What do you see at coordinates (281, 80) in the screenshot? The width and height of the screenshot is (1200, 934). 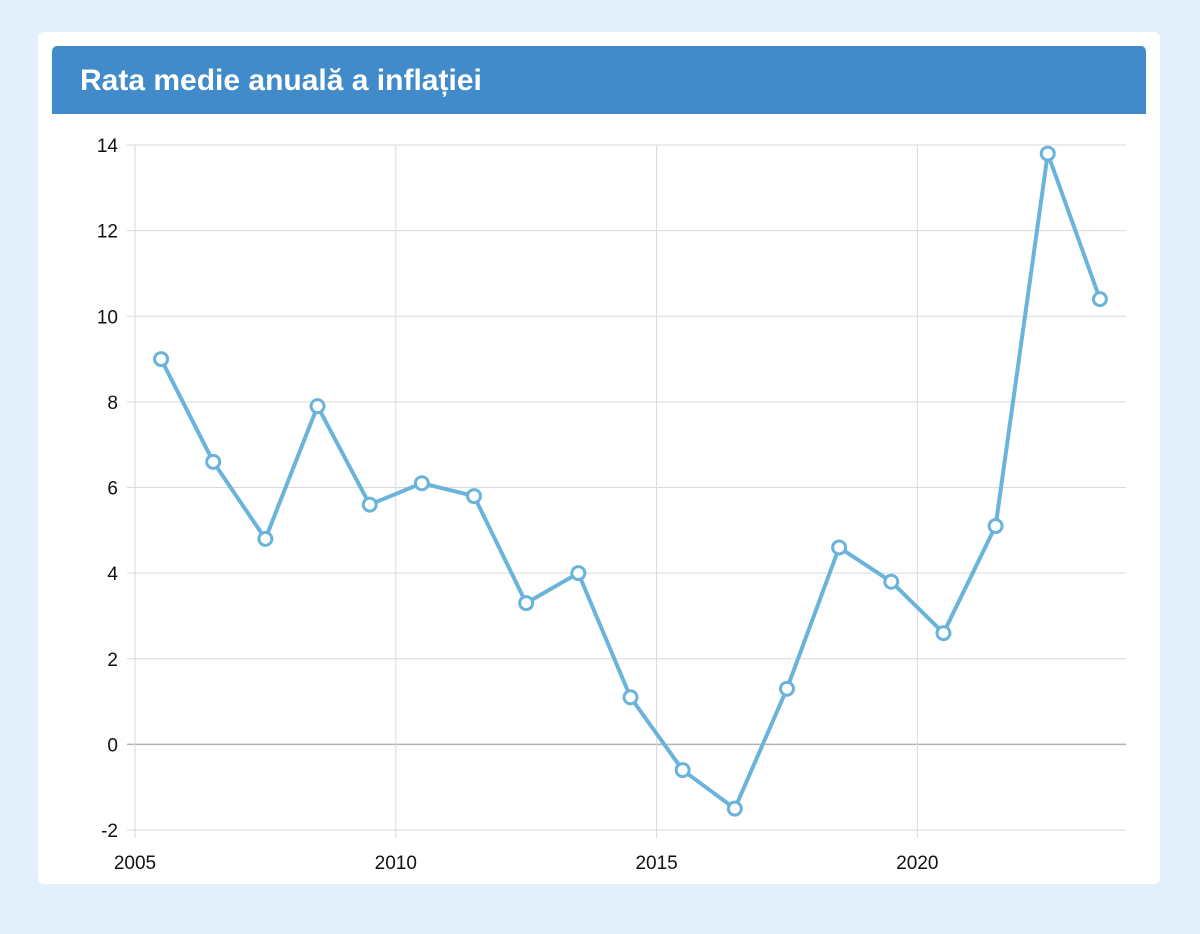 I see `panel-title: Rata medie anuală a inflației` at bounding box center [281, 80].